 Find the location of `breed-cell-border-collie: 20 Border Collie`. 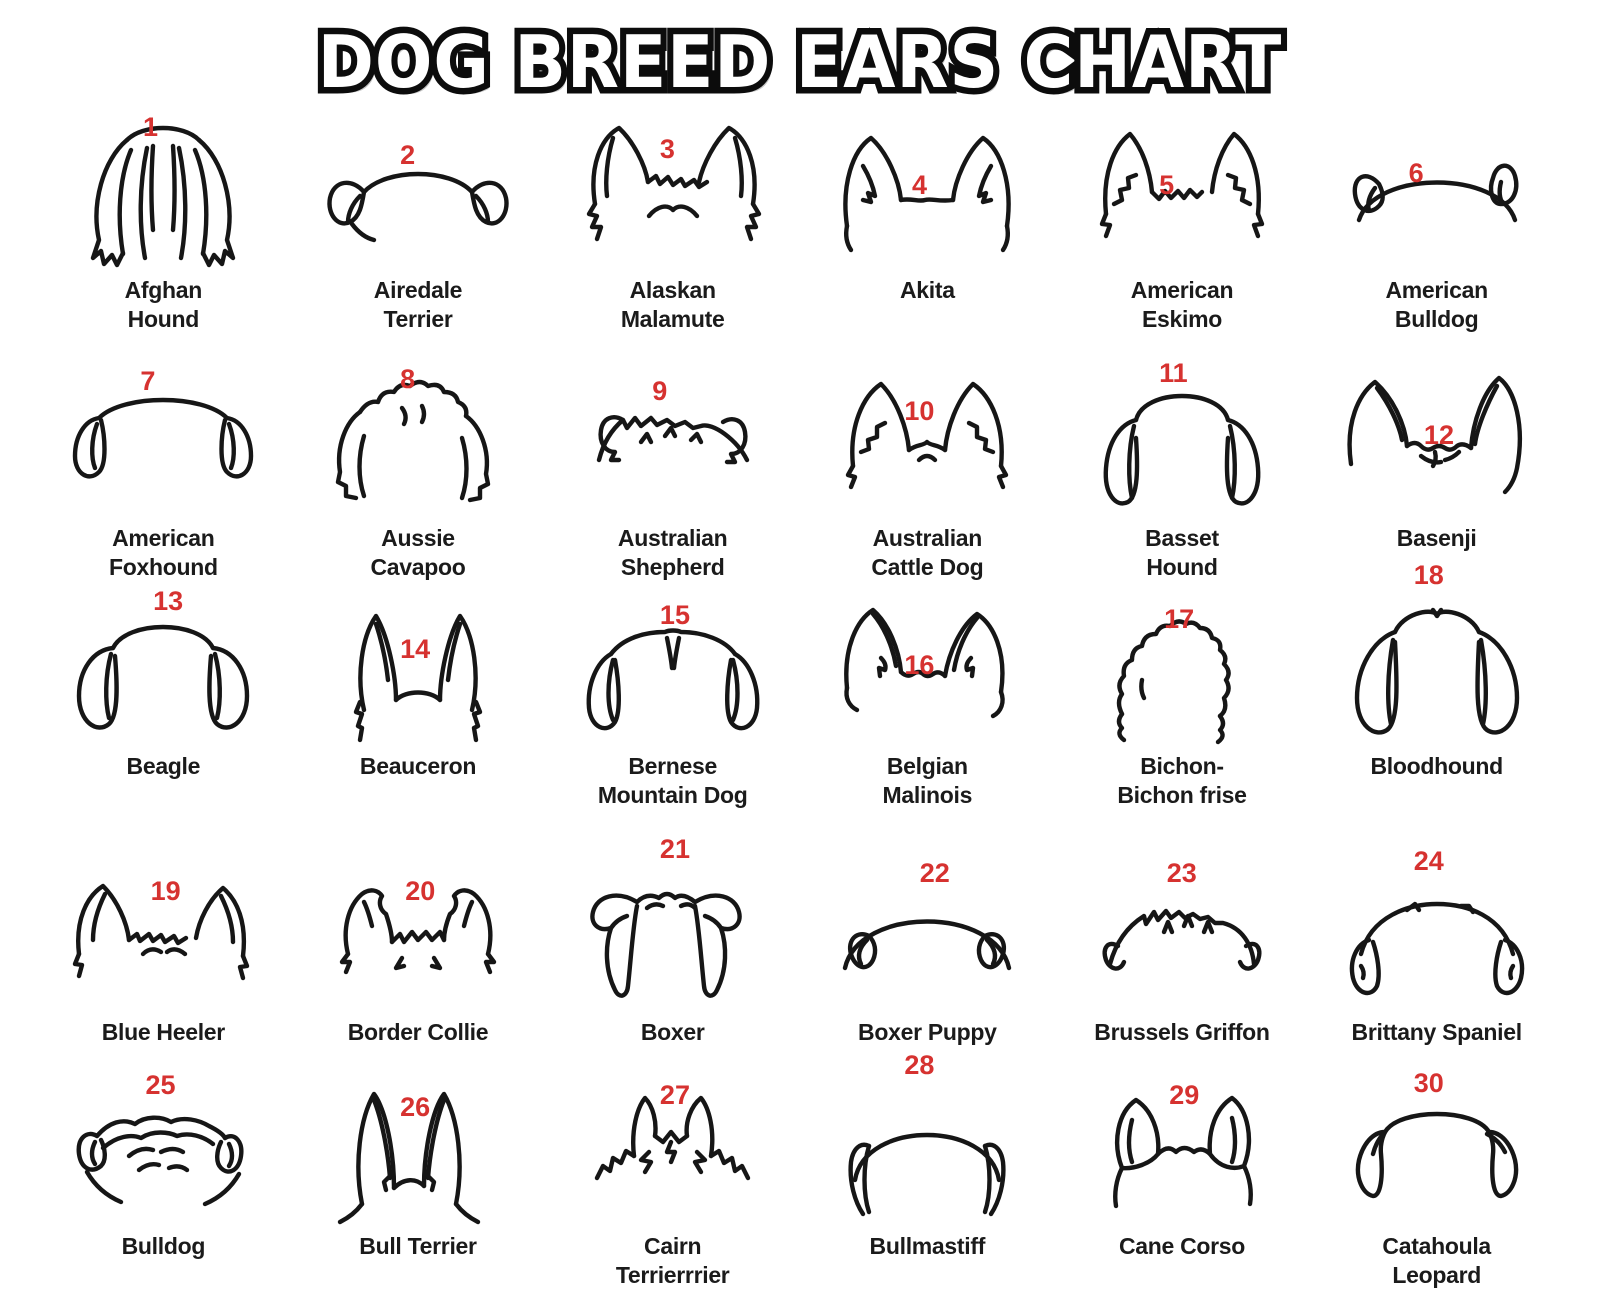

breed-cell-border-collie: 20 Border Collie is located at coordinates (418, 961).